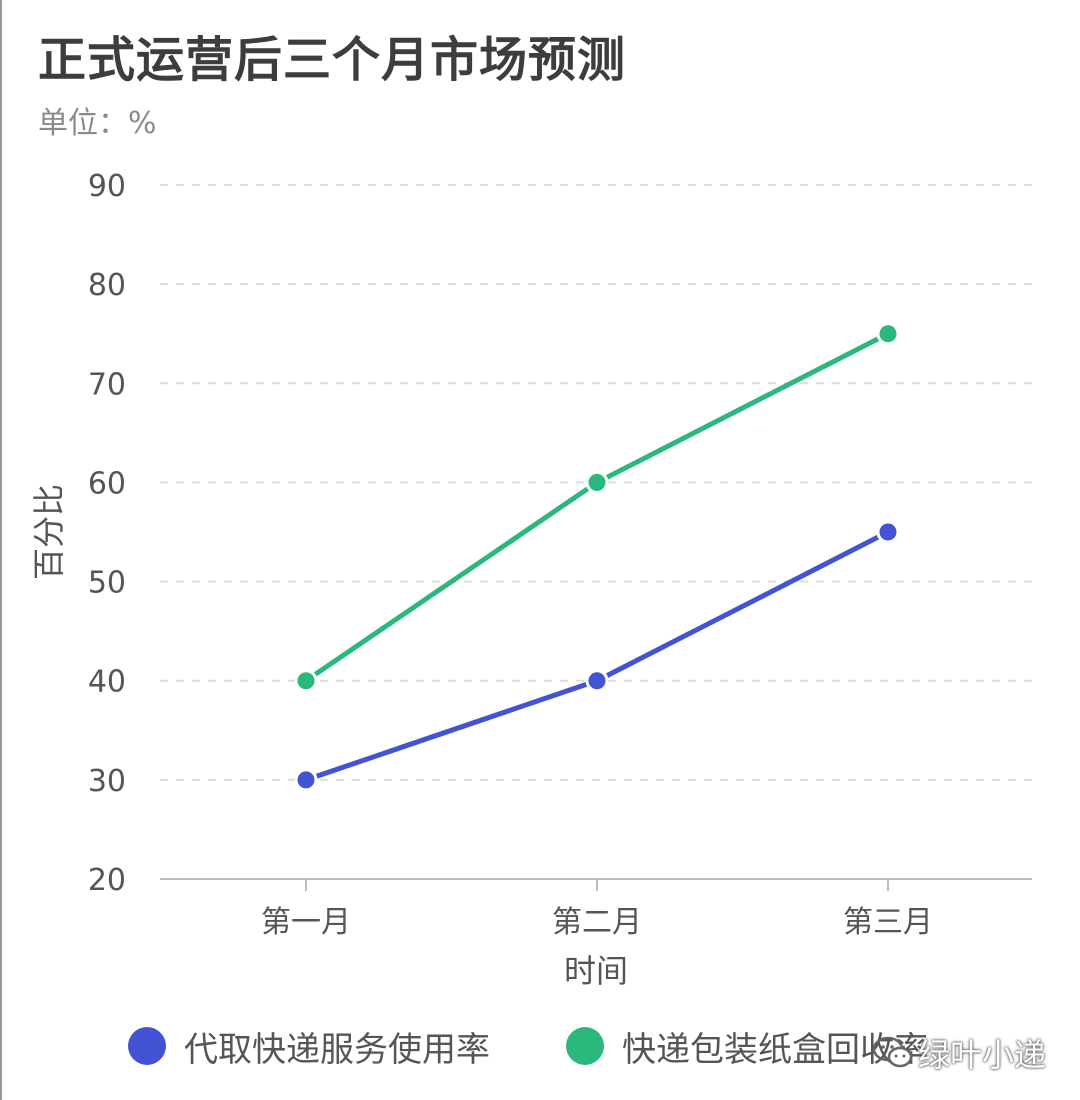 This screenshot has width=1080, height=1100. What do you see at coordinates (107, 483) in the screenshot?
I see `y-tick-label-60: 60` at bounding box center [107, 483].